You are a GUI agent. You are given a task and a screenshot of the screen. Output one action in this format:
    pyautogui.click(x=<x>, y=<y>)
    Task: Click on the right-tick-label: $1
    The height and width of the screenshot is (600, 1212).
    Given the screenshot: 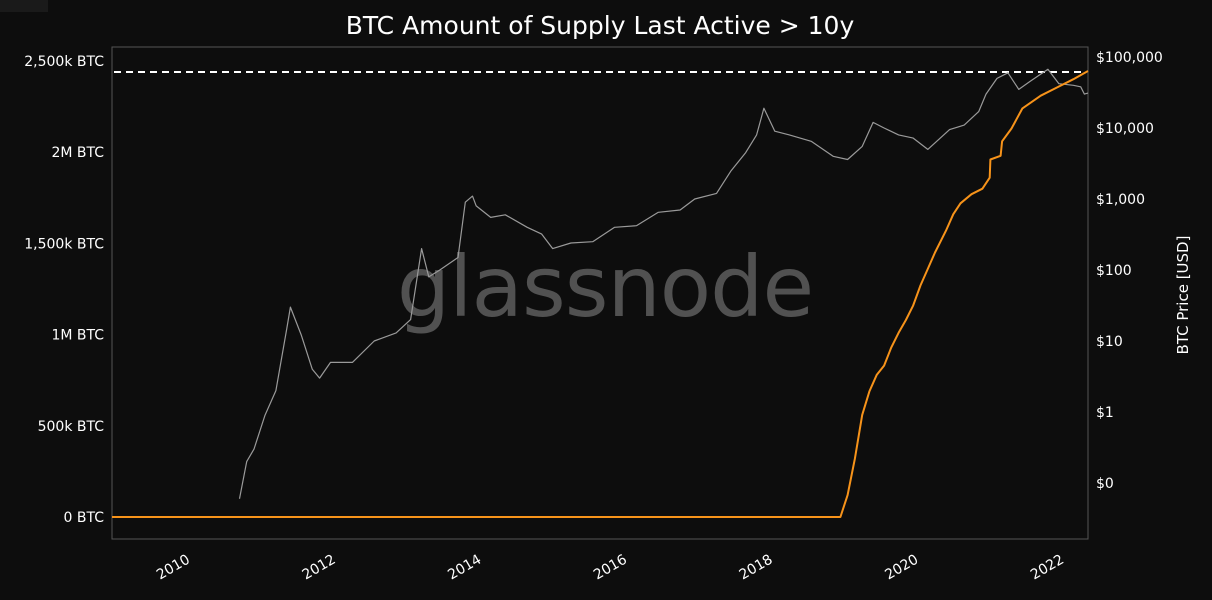 What is the action you would take?
    pyautogui.click(x=1105, y=413)
    